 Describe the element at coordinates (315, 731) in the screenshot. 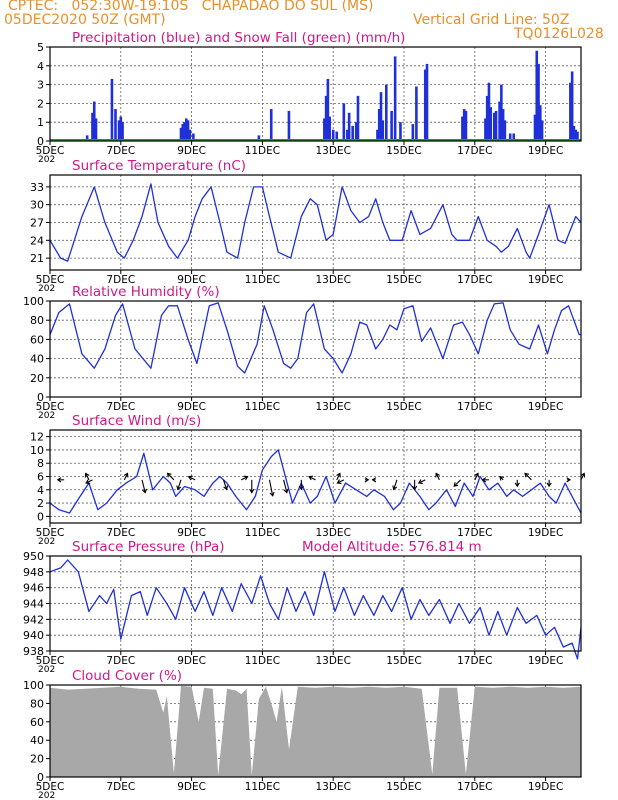

I see `cloud-frame` at that location.